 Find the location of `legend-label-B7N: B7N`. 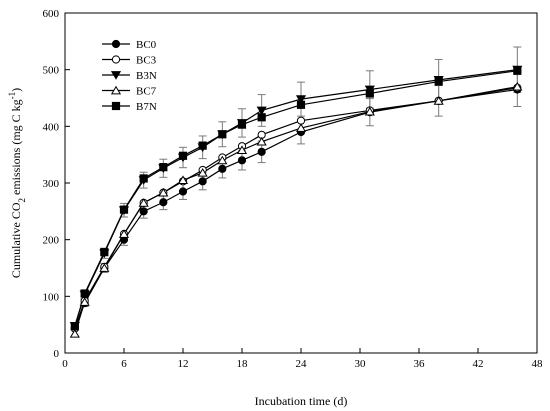

legend-label-B7N: B7N is located at coordinates (146, 107).